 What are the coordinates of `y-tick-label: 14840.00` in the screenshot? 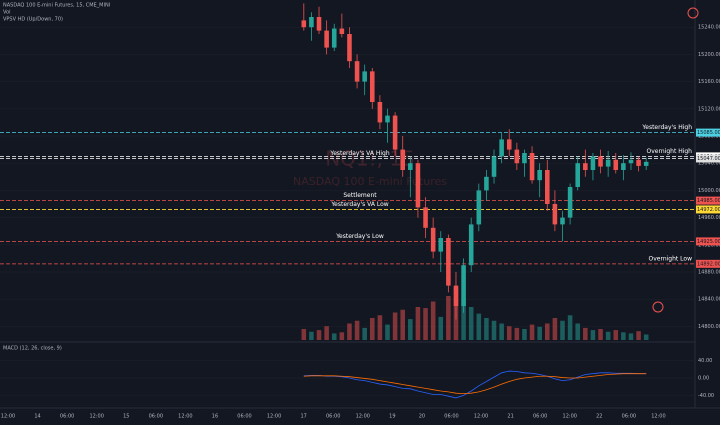 It's located at (709, 300).